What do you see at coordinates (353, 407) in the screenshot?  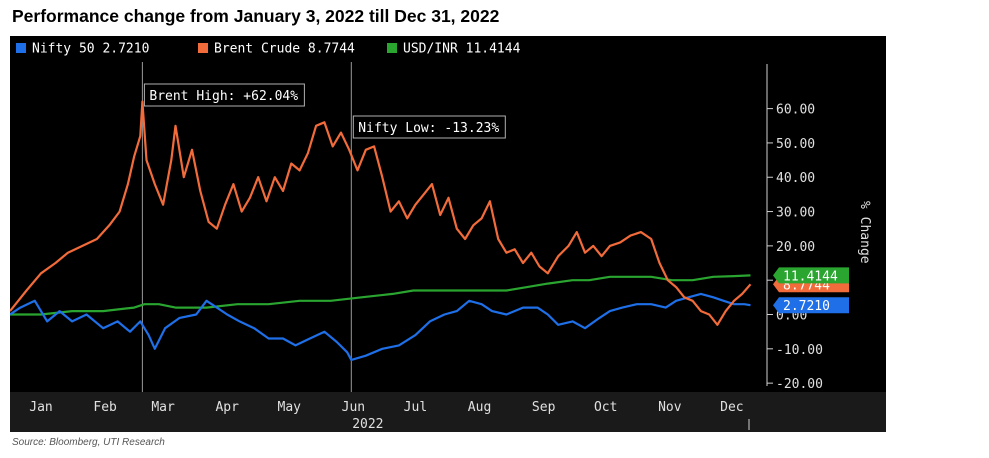 I see `x-tick-label-5: Jun` at bounding box center [353, 407].